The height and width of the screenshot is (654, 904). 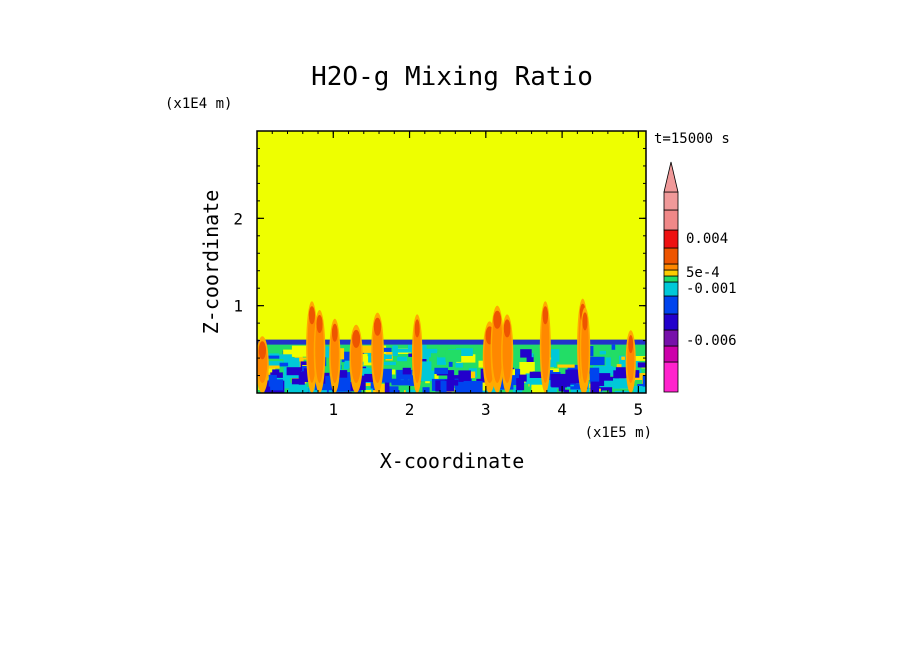 I want to click on x-tick-label: 5, so click(x=639, y=409).